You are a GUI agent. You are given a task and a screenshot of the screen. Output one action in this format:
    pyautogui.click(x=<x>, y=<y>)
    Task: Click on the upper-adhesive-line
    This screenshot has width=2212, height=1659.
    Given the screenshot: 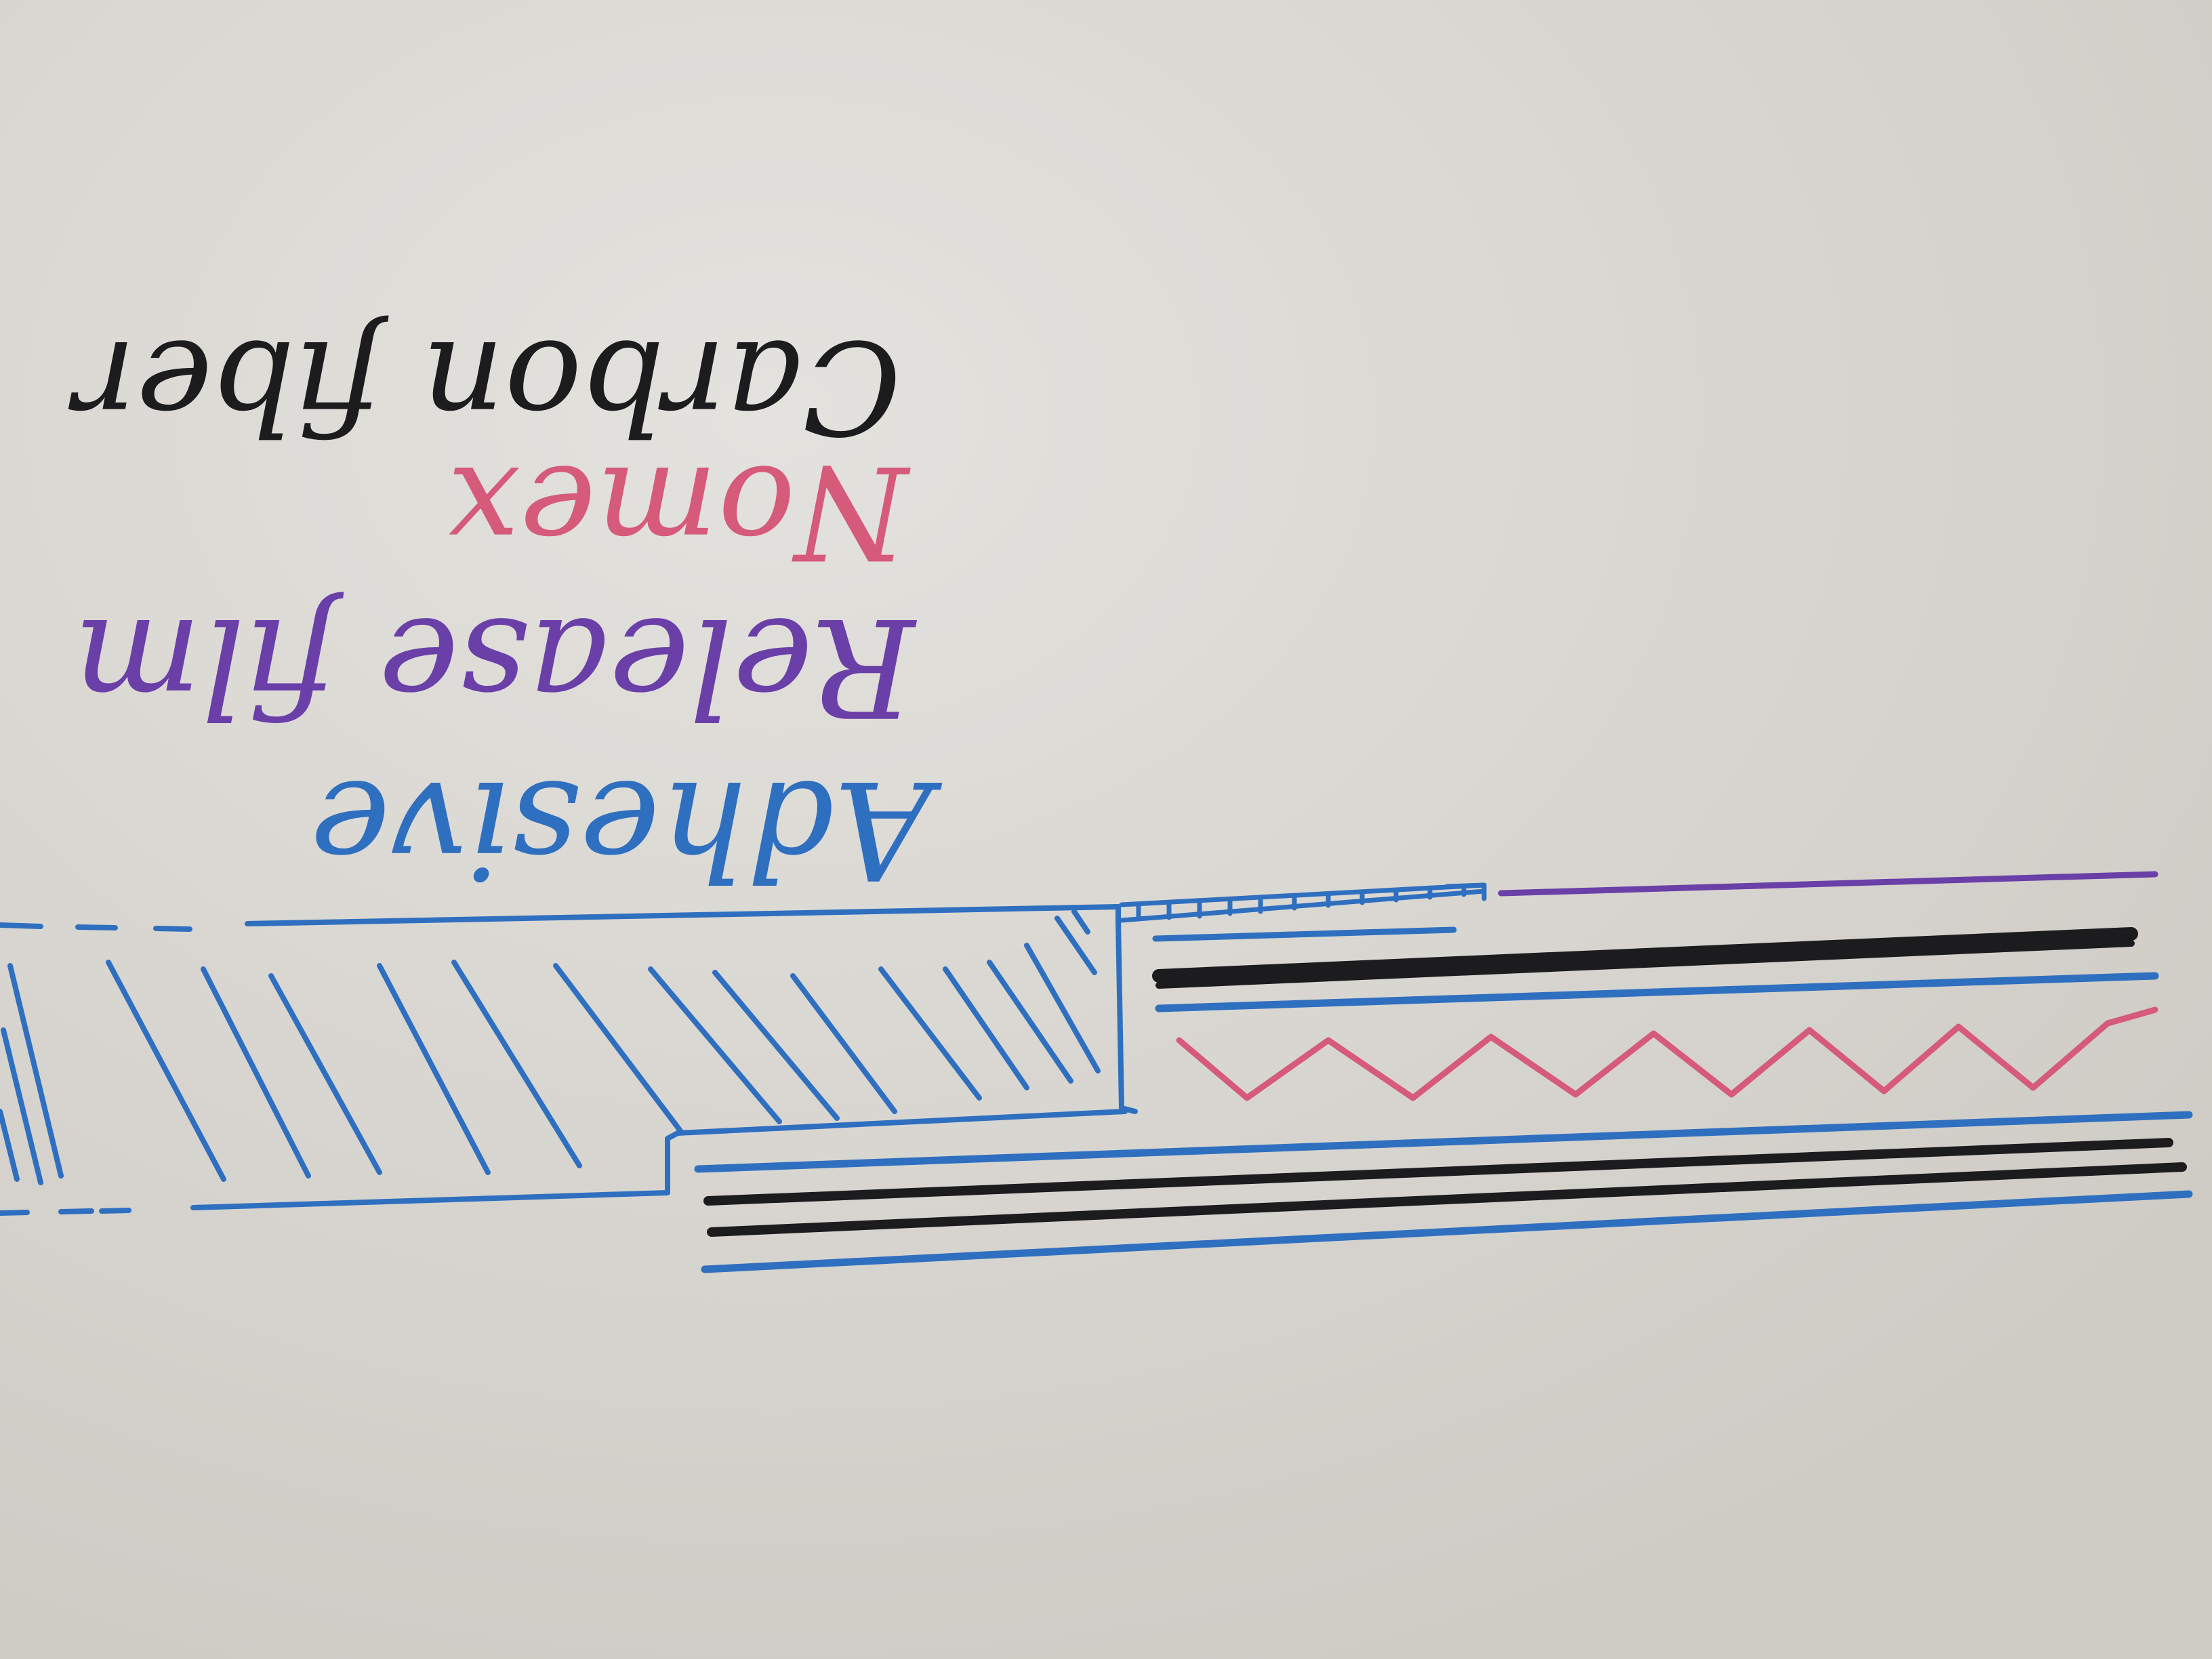 What is the action you would take?
    pyautogui.click(x=1304, y=934)
    